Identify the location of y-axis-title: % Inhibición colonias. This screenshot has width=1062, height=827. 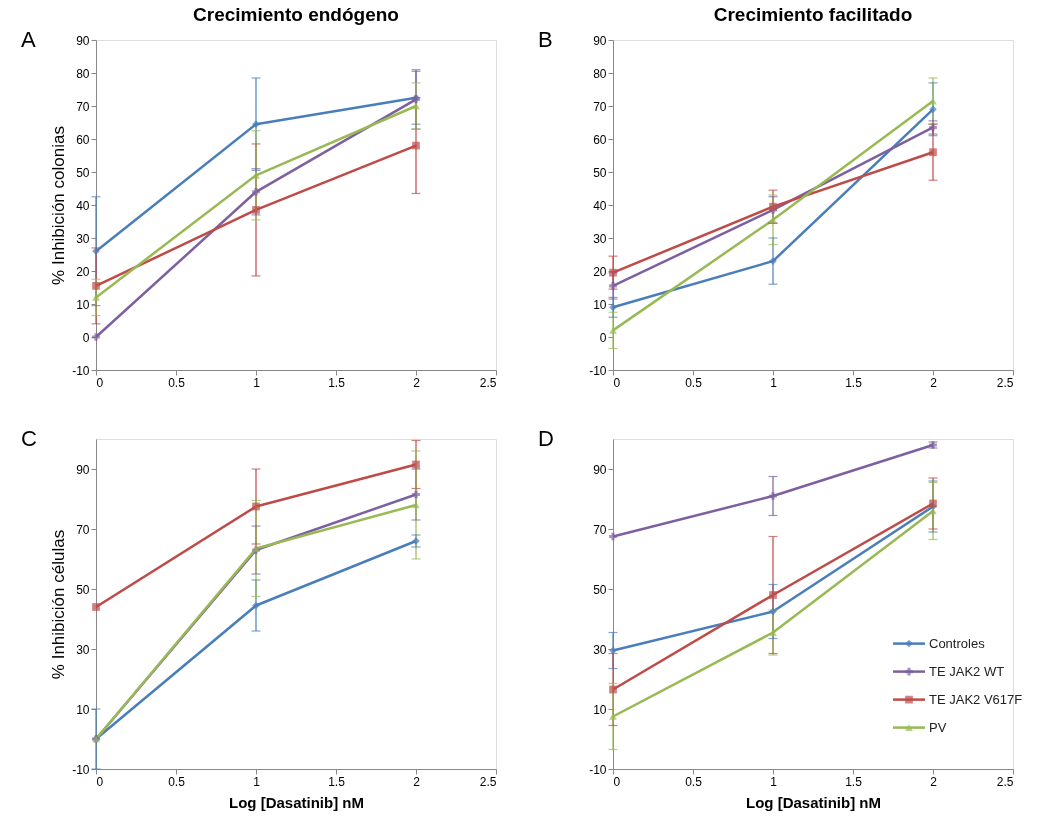
(59, 205).